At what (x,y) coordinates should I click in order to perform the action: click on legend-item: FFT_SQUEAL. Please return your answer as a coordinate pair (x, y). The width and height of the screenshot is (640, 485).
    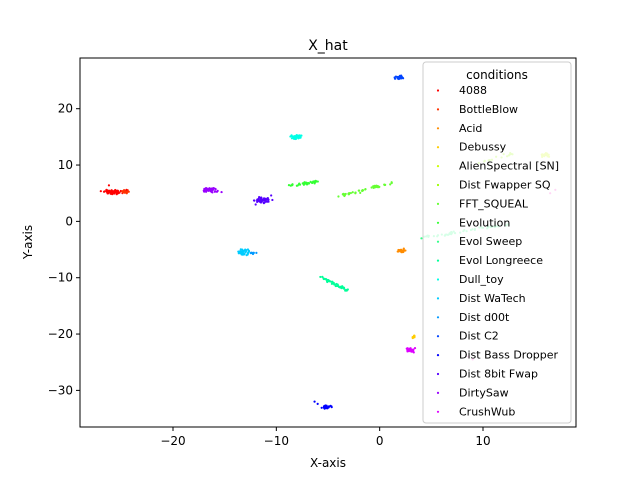
    Looking at the image, I should click on (482, 203).